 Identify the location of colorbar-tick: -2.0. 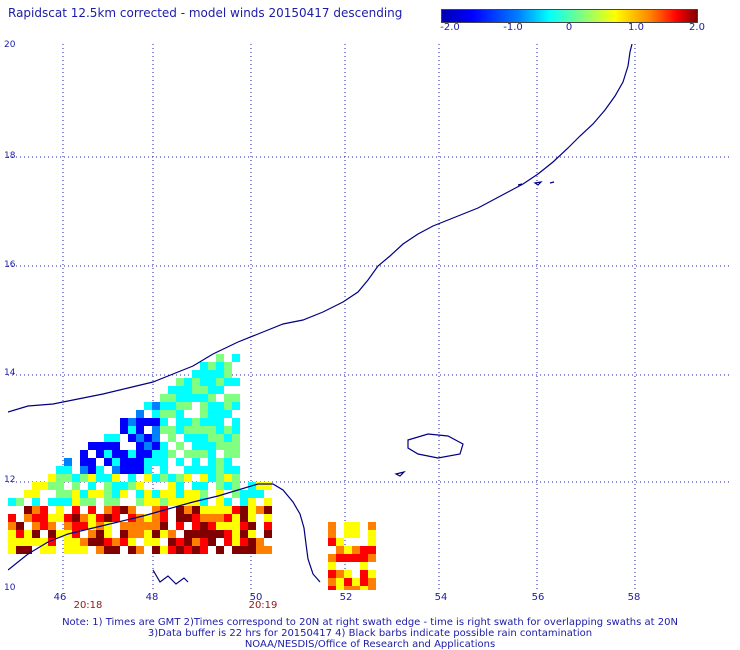
(450, 27).